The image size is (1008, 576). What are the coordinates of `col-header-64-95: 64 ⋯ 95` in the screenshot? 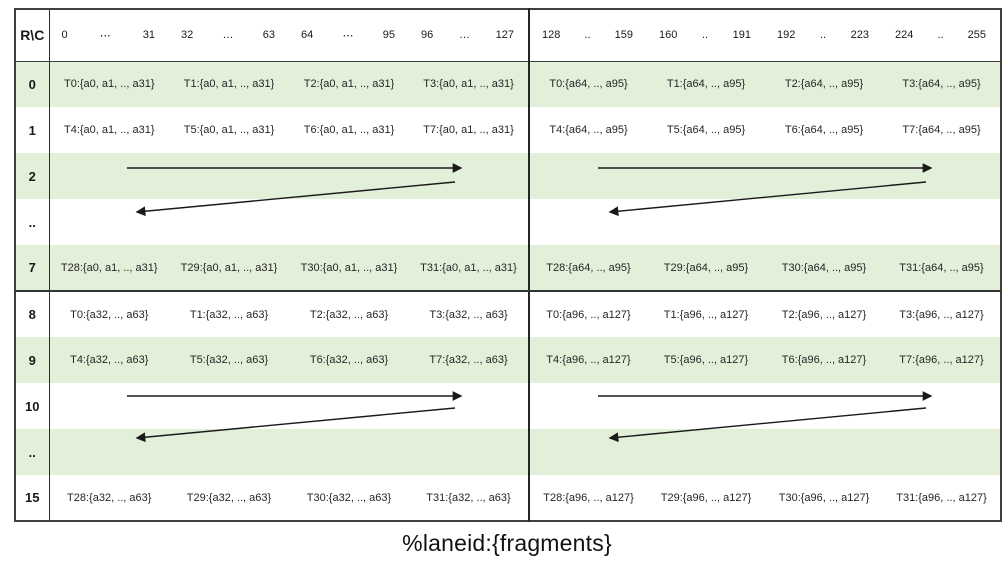 It's located at (349, 35).